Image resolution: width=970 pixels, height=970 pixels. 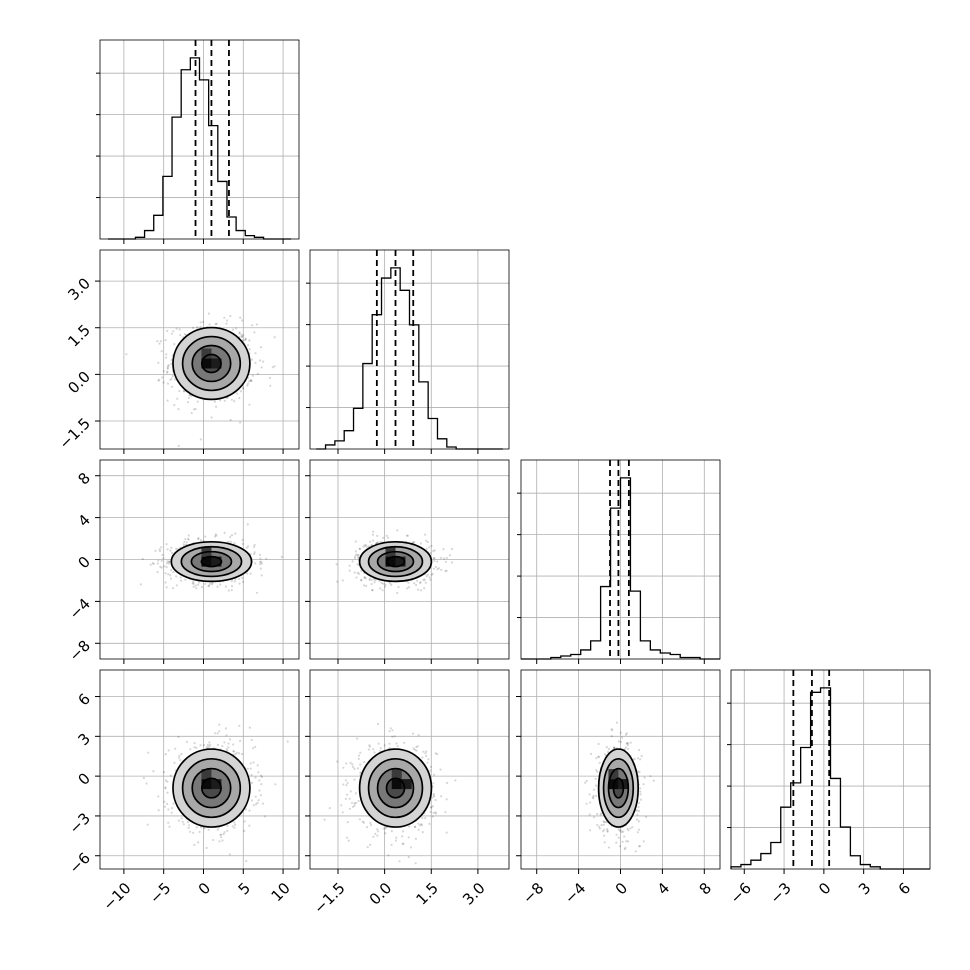 What do you see at coordinates (84, 739) in the screenshot?
I see `y-tick-label: 3` at bounding box center [84, 739].